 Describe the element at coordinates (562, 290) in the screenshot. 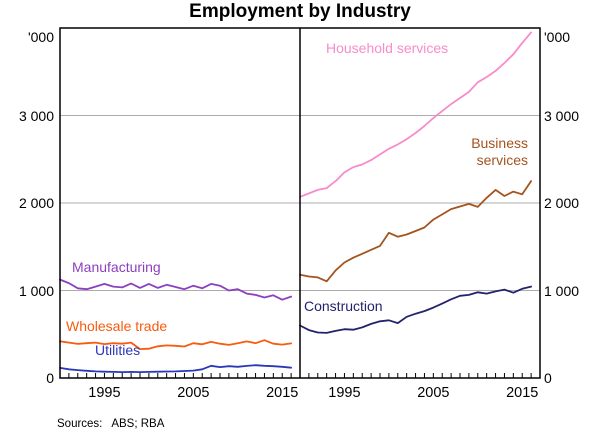

I see `y-tick-label-right-1000: 1 000` at that location.